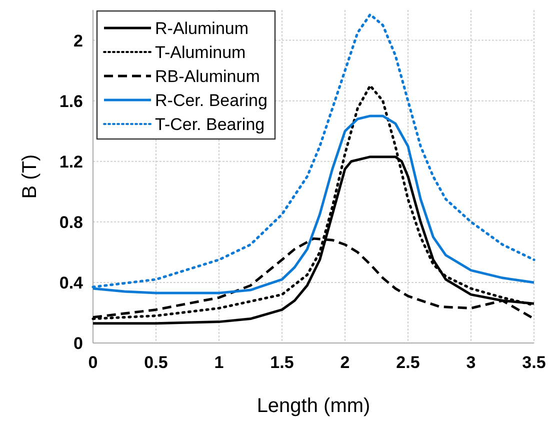 The height and width of the screenshot is (424, 552). Describe the element at coordinates (313, 406) in the screenshot. I see `x-axis-title: Length (mm)` at that location.